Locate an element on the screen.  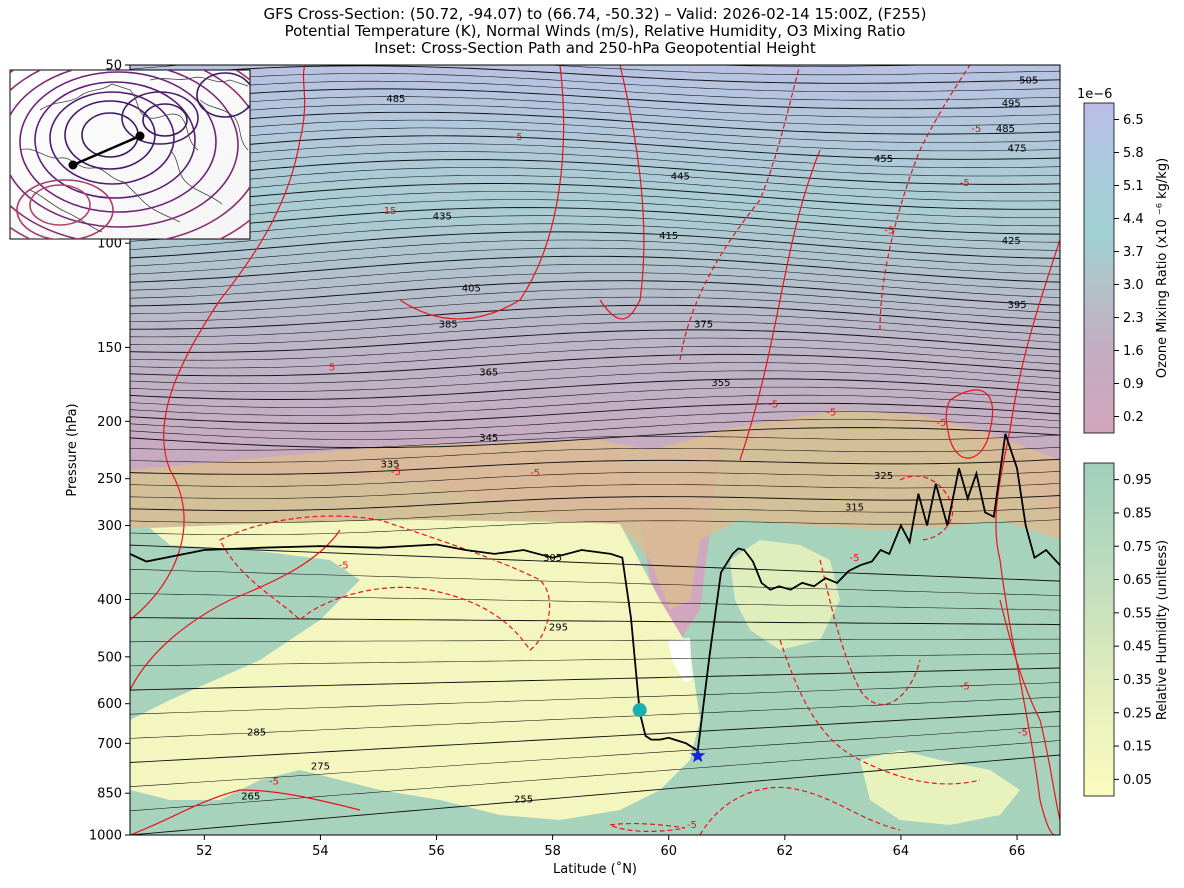
y-tick-label: 150 is located at coordinates (109, 348).